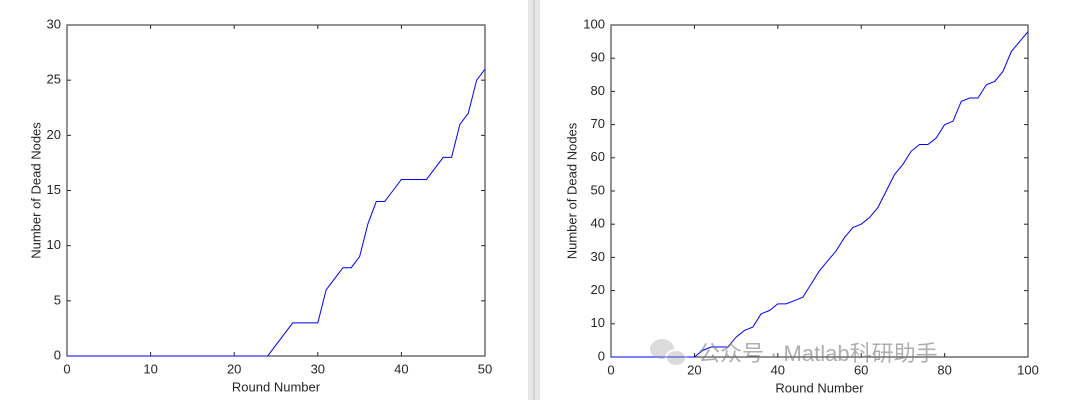  Describe the element at coordinates (668, 353) in the screenshot. I see `watermark-icon` at that location.